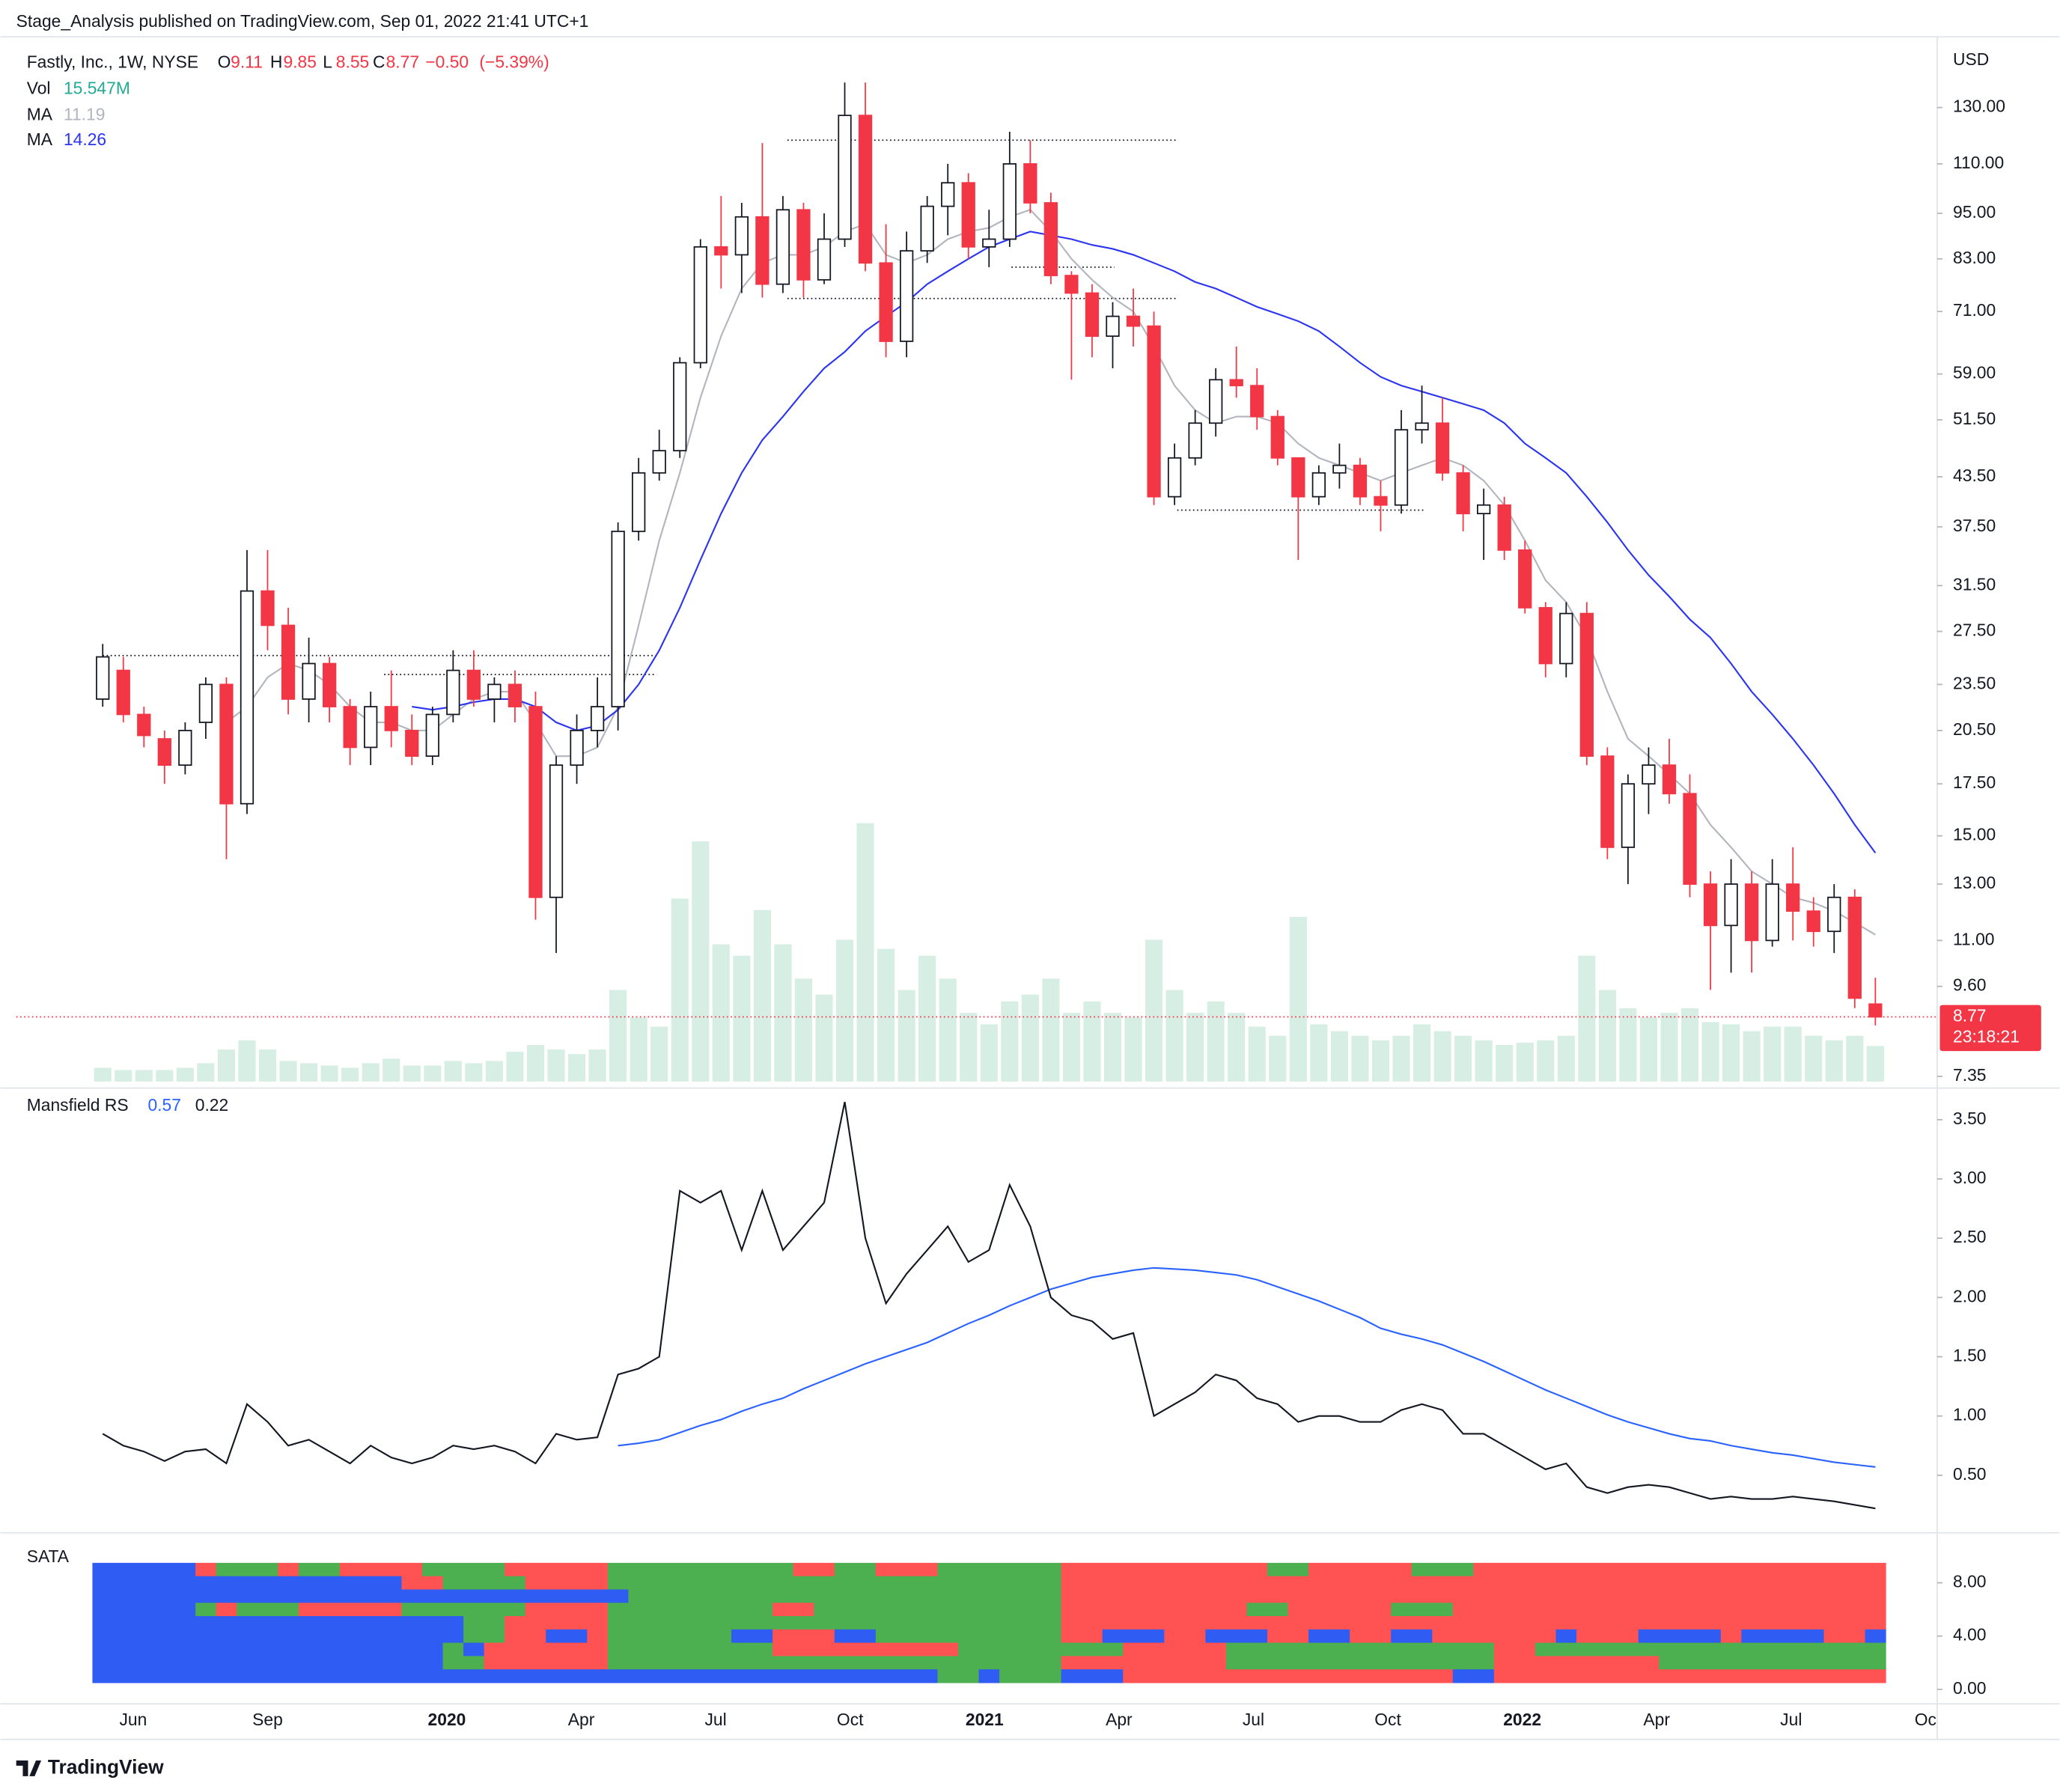 The width and height of the screenshot is (2060, 1792). I want to click on y-tick-label: 31.50, so click(1974, 584).